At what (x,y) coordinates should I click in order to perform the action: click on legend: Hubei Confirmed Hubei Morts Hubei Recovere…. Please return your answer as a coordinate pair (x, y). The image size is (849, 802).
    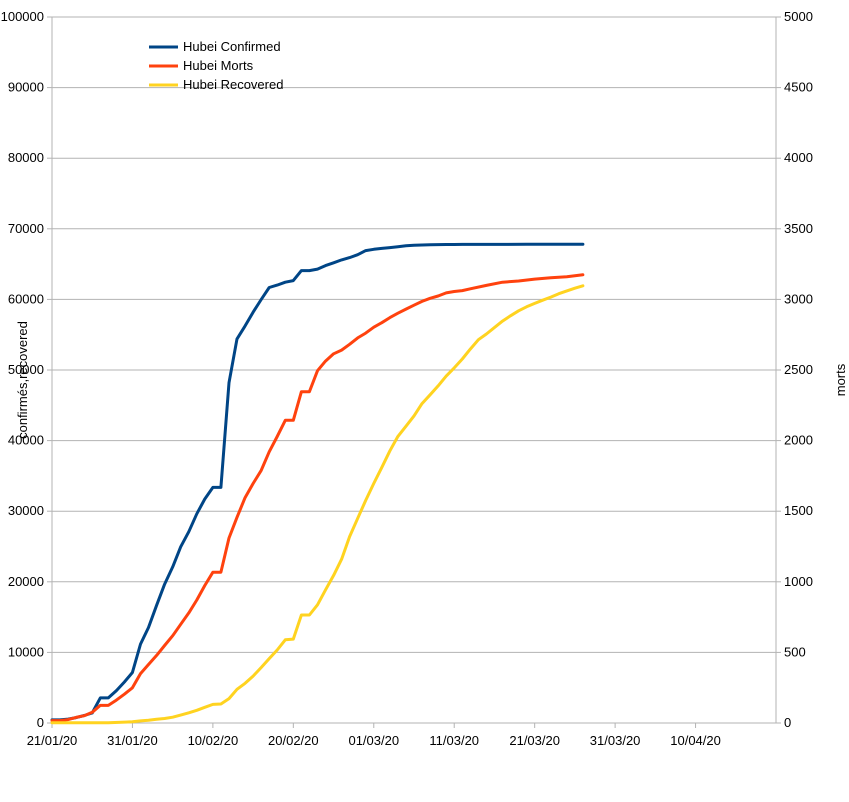
    Looking at the image, I should click on (216, 65).